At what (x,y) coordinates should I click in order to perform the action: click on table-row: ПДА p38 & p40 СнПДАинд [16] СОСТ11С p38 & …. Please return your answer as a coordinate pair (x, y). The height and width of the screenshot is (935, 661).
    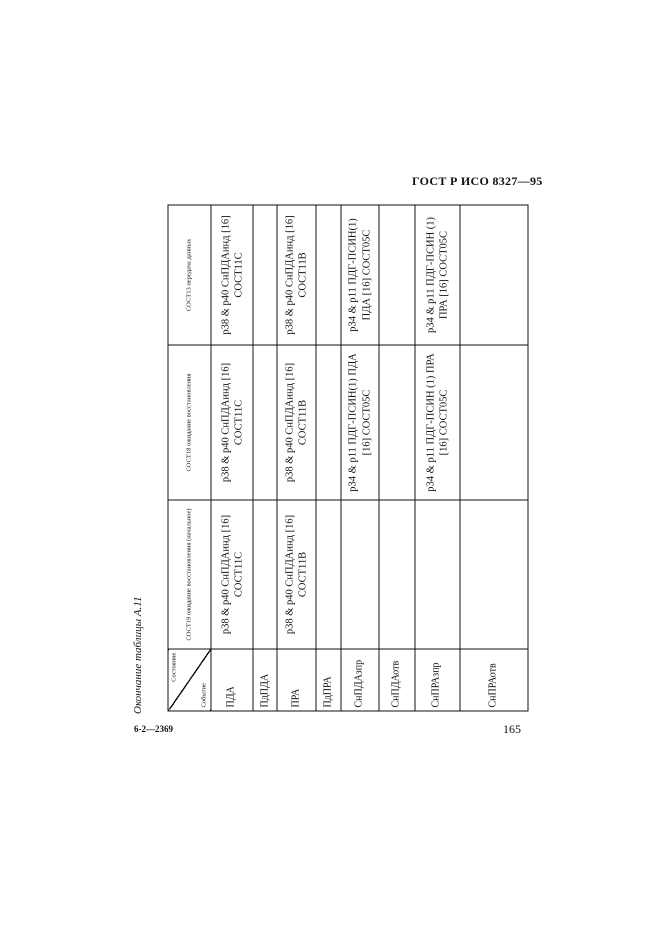
    Looking at the image, I should click on (232, 458).